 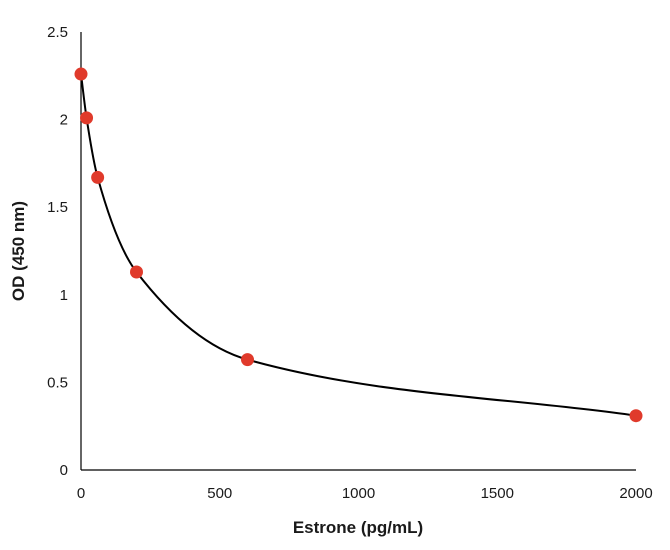 What do you see at coordinates (18, 251) in the screenshot?
I see `y-axis-title: OD (450 nm)` at bounding box center [18, 251].